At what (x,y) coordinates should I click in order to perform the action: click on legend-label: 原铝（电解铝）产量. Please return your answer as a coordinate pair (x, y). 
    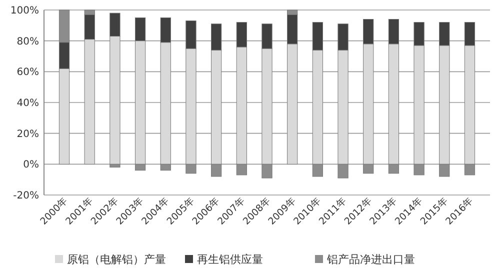
    Looking at the image, I should click on (116, 259).